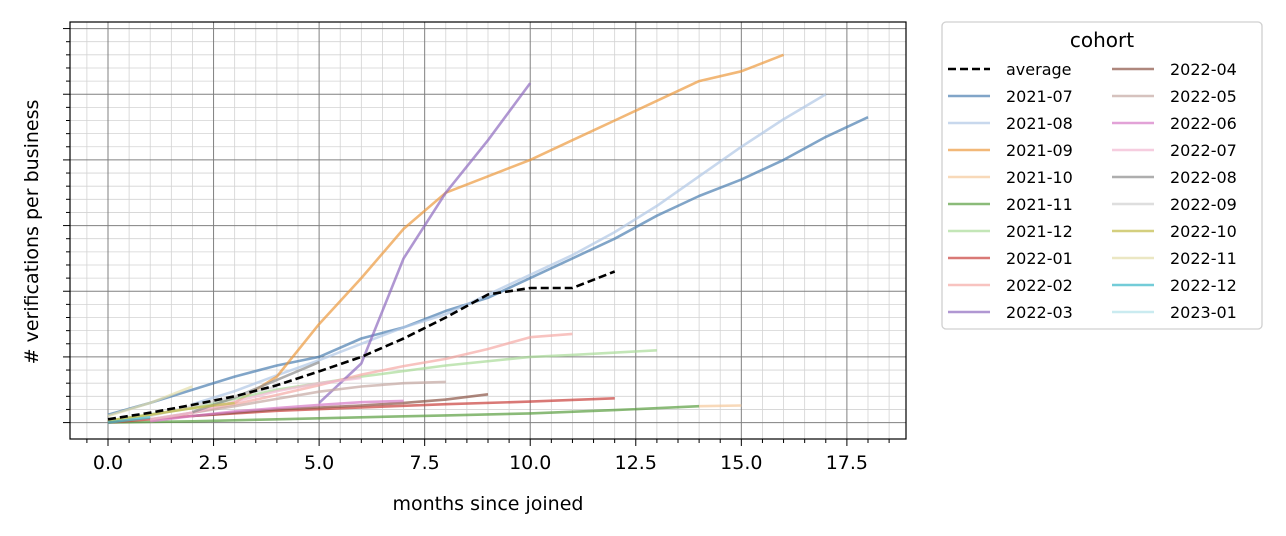  What do you see at coordinates (488, 504) in the screenshot?
I see `x-axis-label: months since joined` at bounding box center [488, 504].